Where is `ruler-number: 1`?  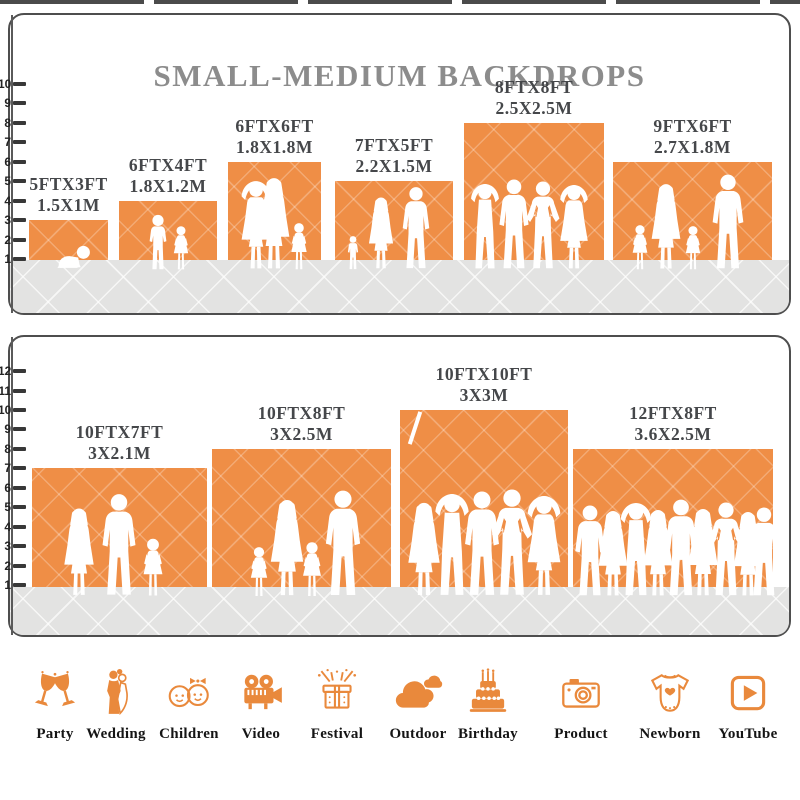
ruler-number: 1 is located at coordinates (7, 585).